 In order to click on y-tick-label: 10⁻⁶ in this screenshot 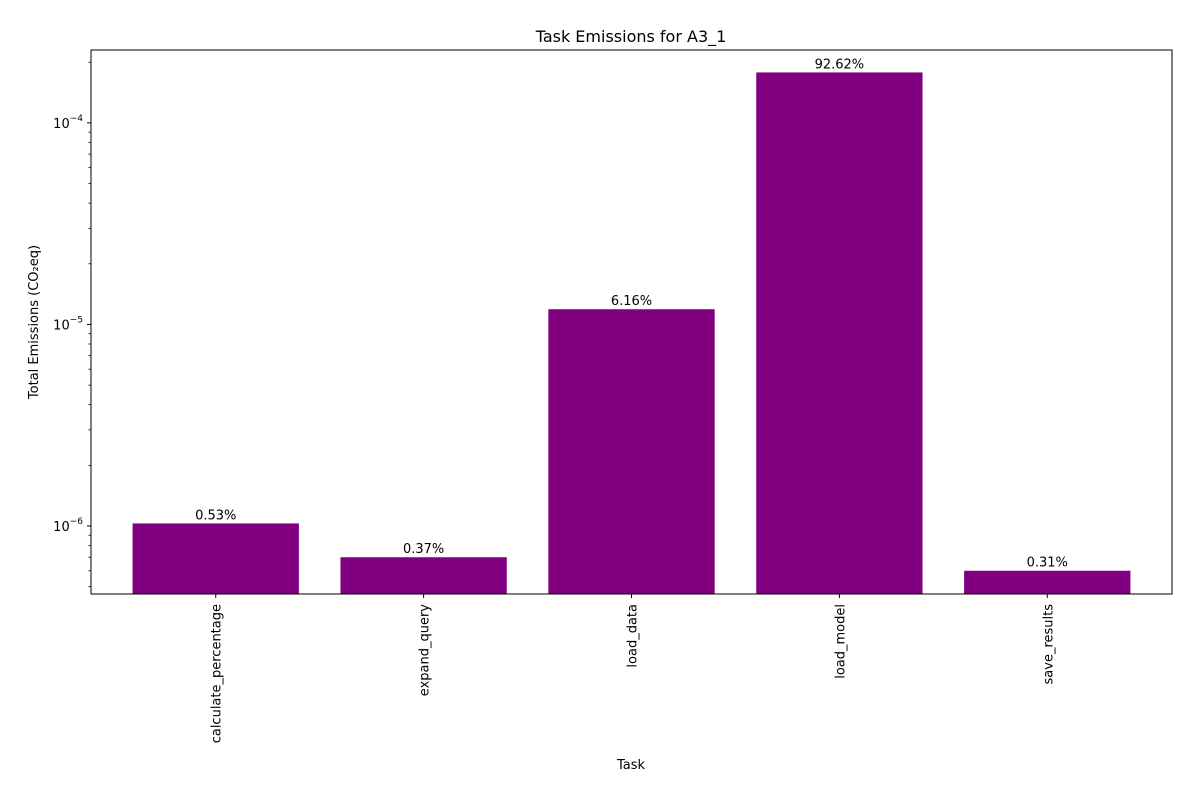, I will do `click(68, 526)`.